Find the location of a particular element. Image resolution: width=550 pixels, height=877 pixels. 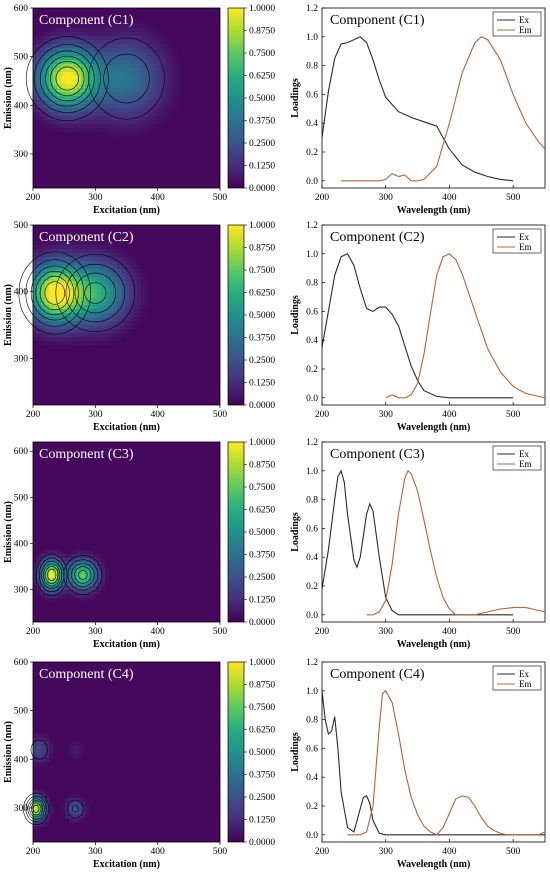

colorbar-tick-label: 0.0000 is located at coordinates (262, 406).